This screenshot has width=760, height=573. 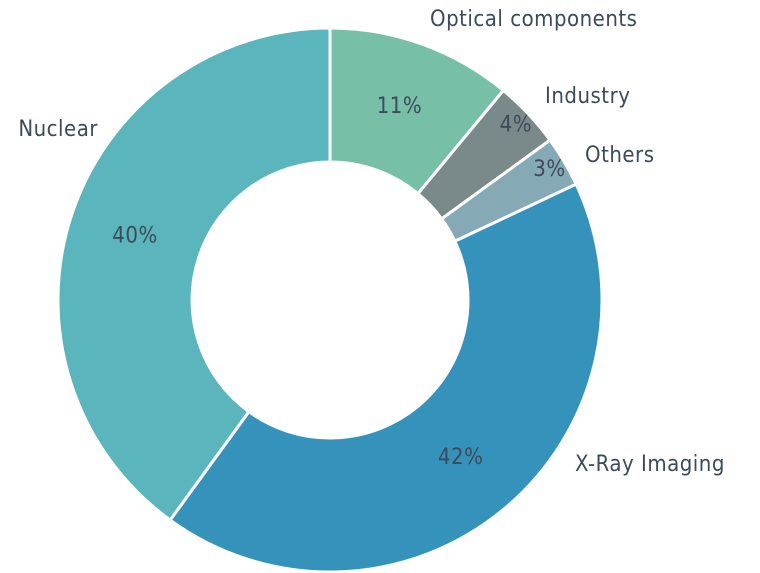 What do you see at coordinates (587, 96) in the screenshot?
I see `category-label: Industry` at bounding box center [587, 96].